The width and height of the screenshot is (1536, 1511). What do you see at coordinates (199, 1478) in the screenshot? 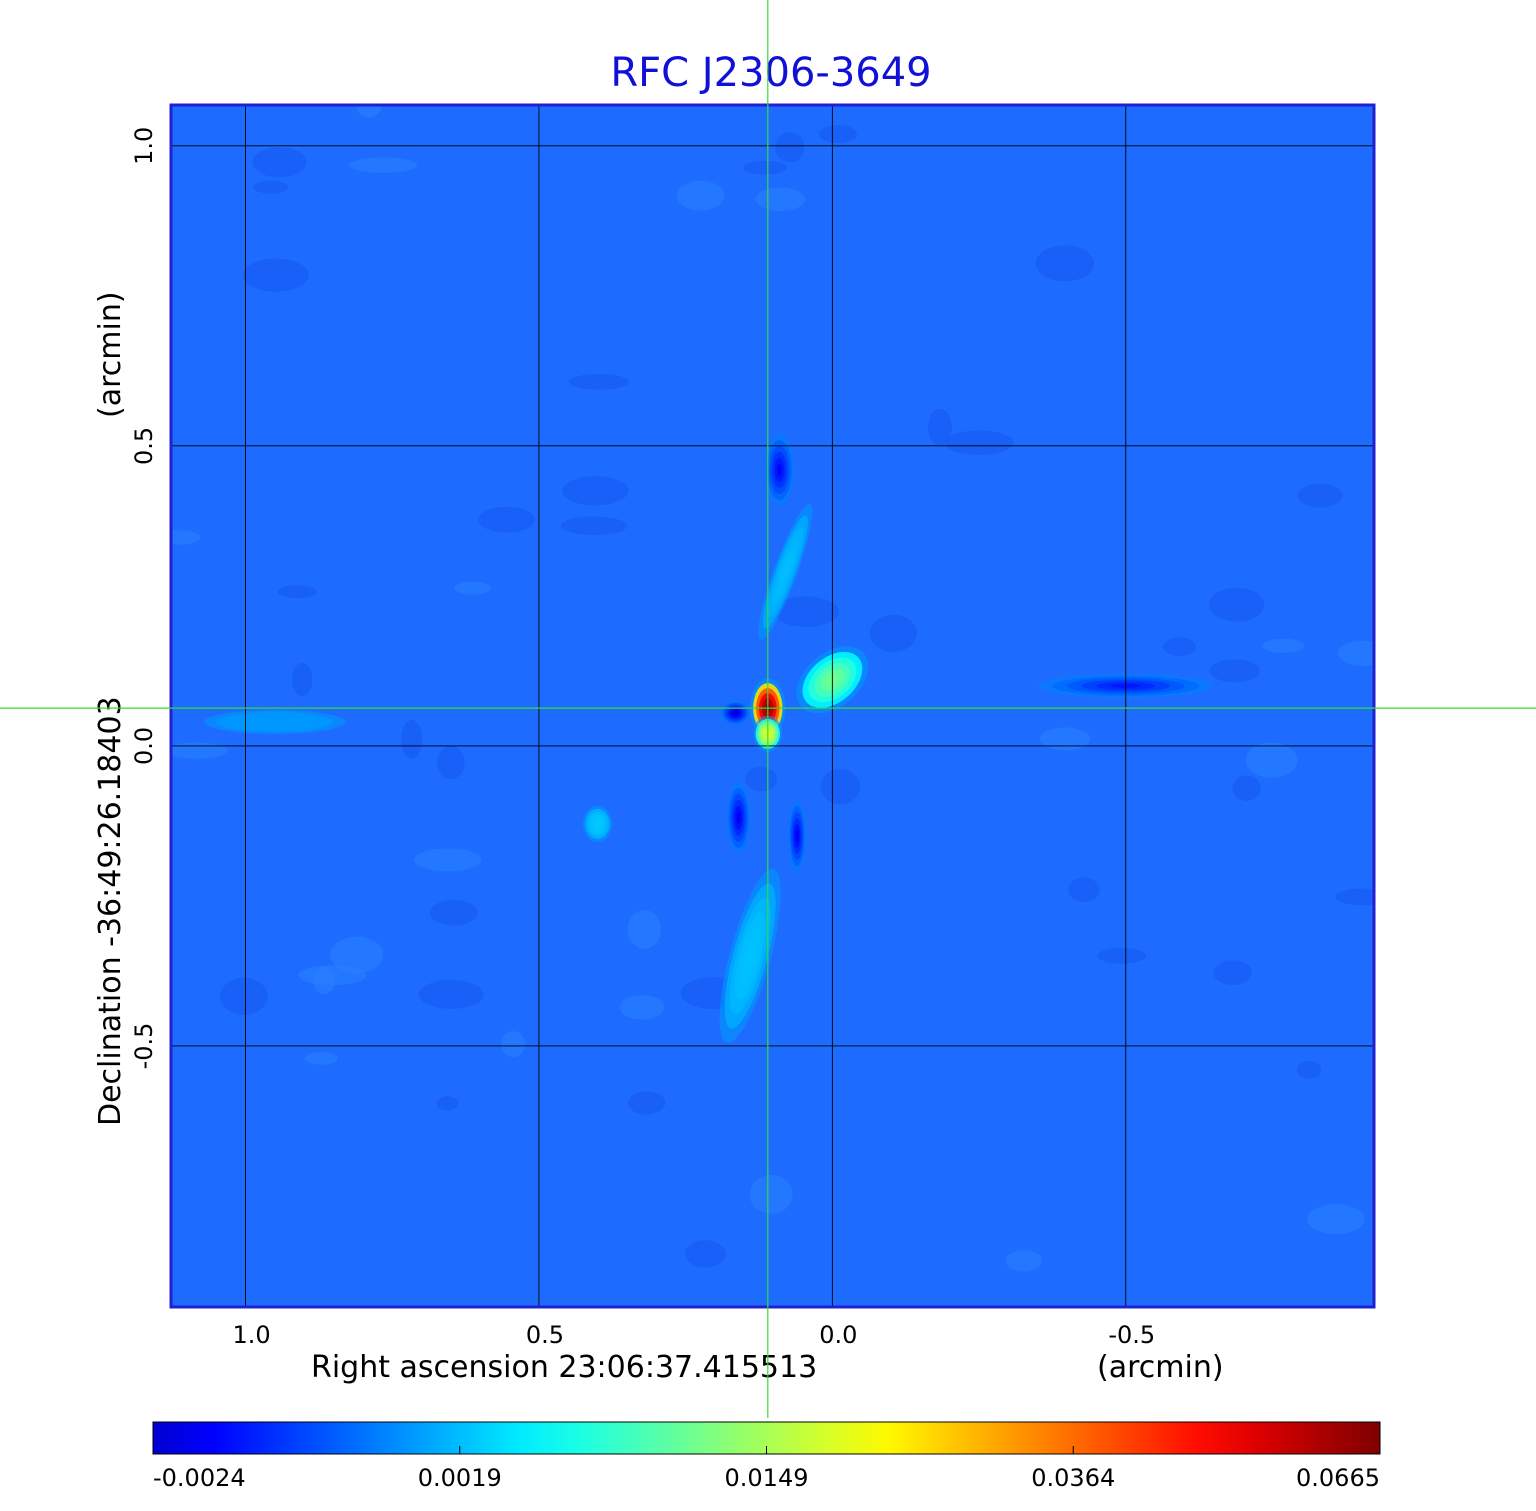
I see `colorbar-tick-label: -0.0024` at bounding box center [199, 1478].